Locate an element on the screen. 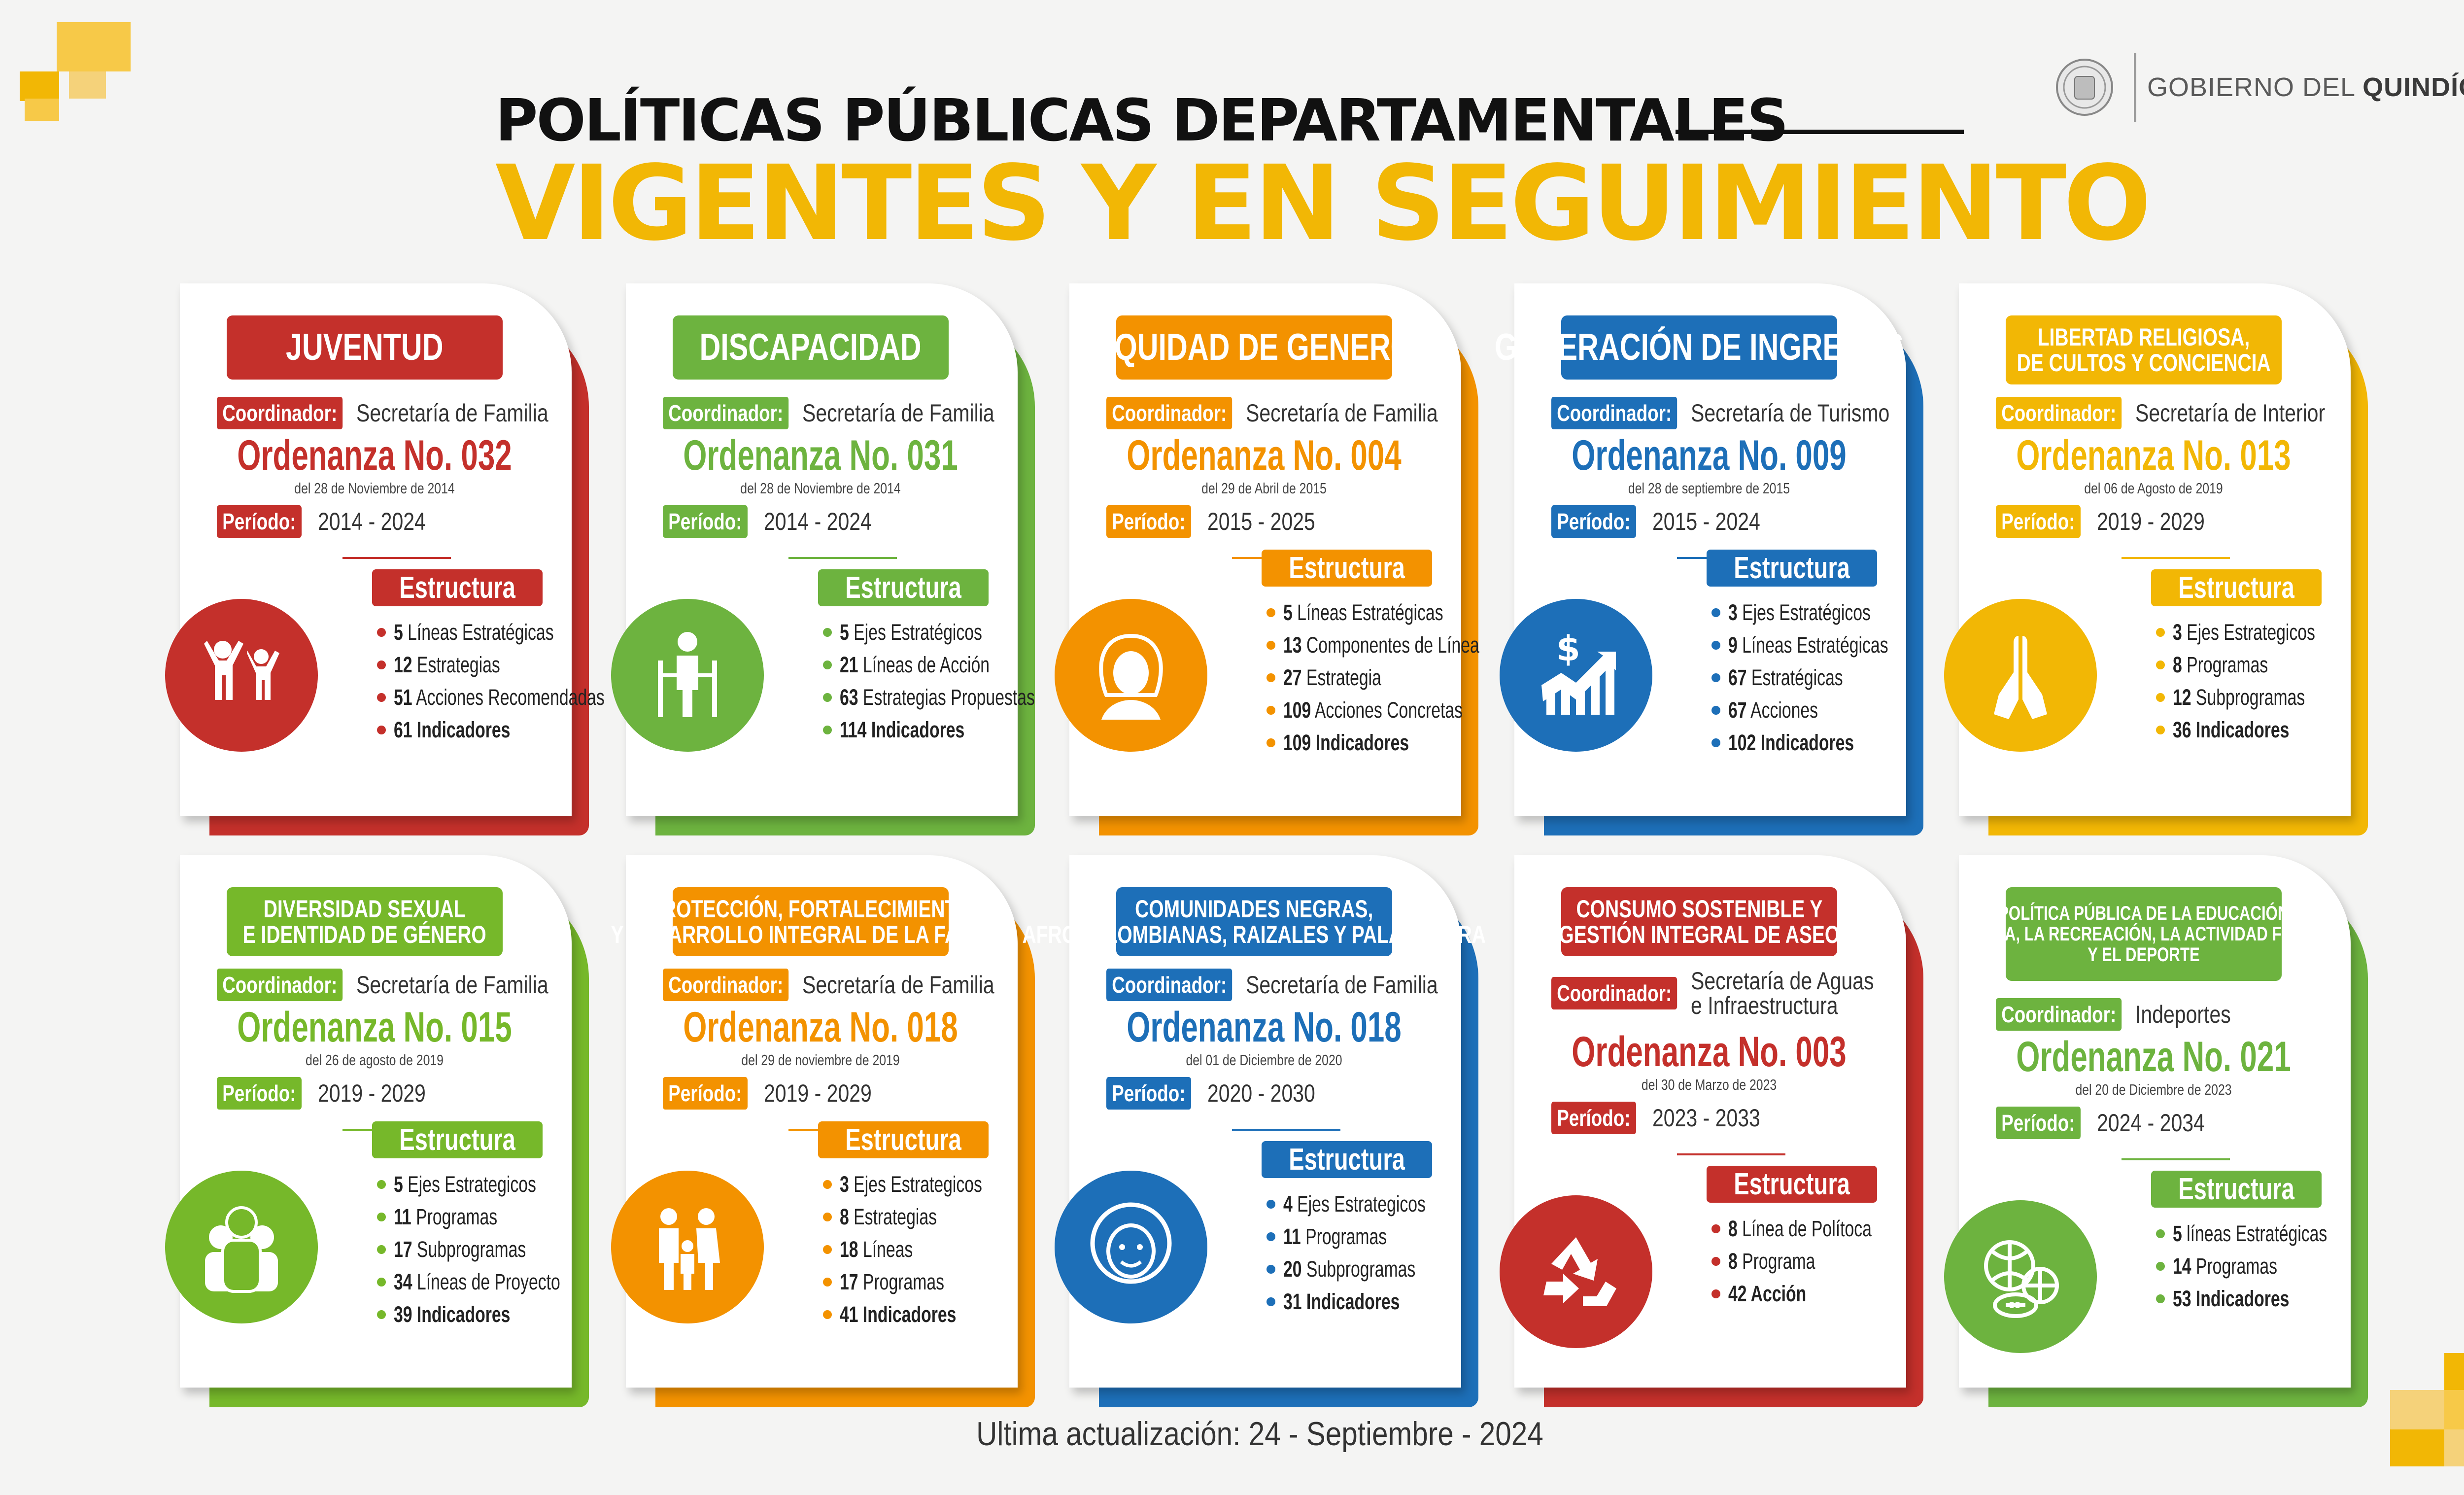 The height and width of the screenshot is (1495, 2464). logo-divider is located at coordinates (2135, 87).